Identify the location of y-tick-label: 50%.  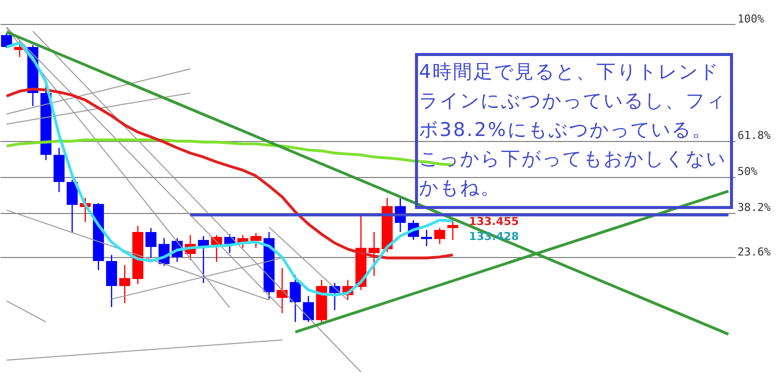
(748, 171).